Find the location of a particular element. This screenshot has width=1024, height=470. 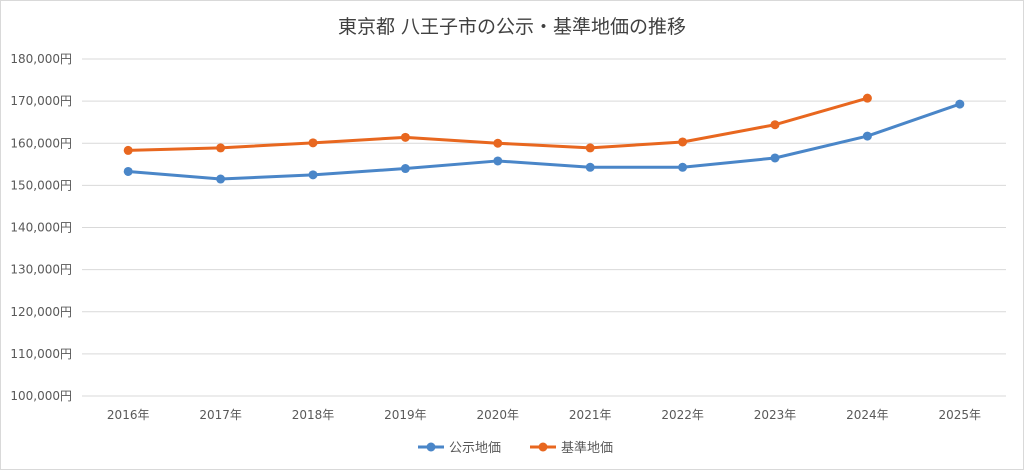

x-tick-label: 2021年 is located at coordinates (590, 415).